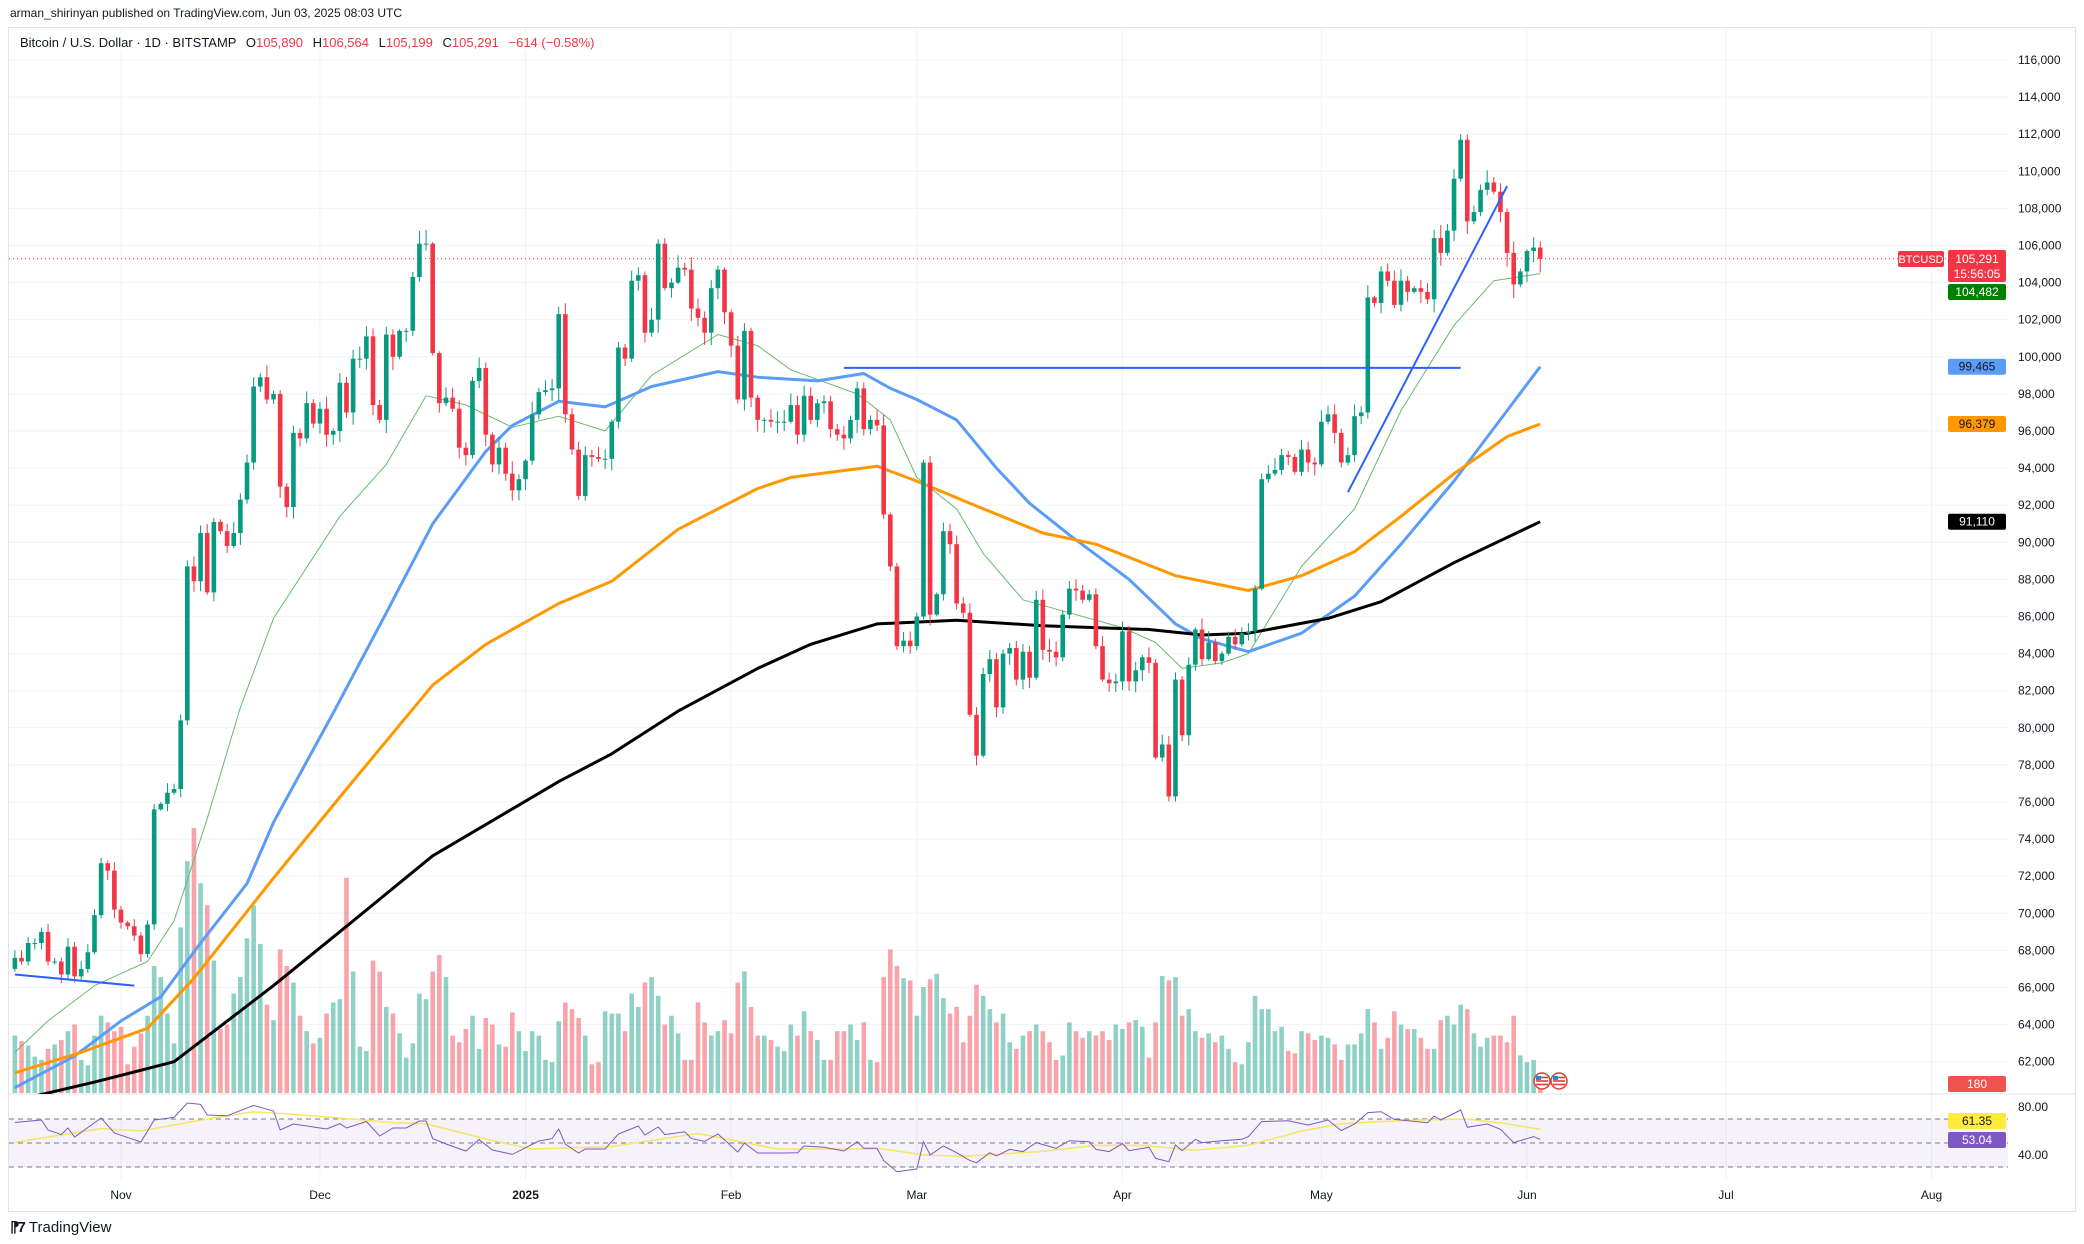  What do you see at coordinates (1122, 1195) in the screenshot?
I see `time-tick-label: Apr` at bounding box center [1122, 1195].